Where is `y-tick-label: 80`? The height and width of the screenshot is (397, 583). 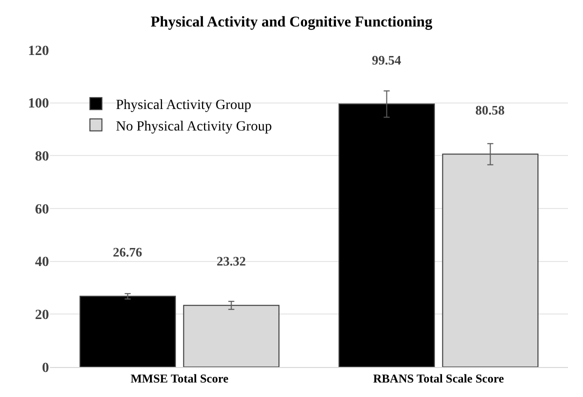
y-tick-label: 80 is located at coordinates (42, 157).